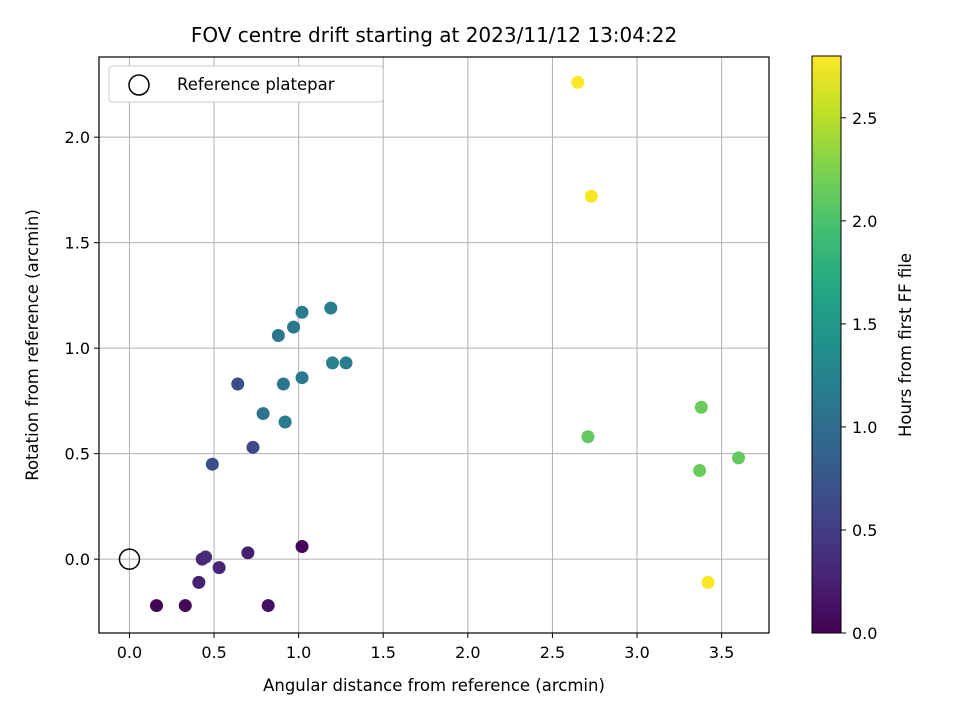 This screenshot has width=960, height=720. What do you see at coordinates (77, 243) in the screenshot?
I see `y-tick-label: 1.5` at bounding box center [77, 243].